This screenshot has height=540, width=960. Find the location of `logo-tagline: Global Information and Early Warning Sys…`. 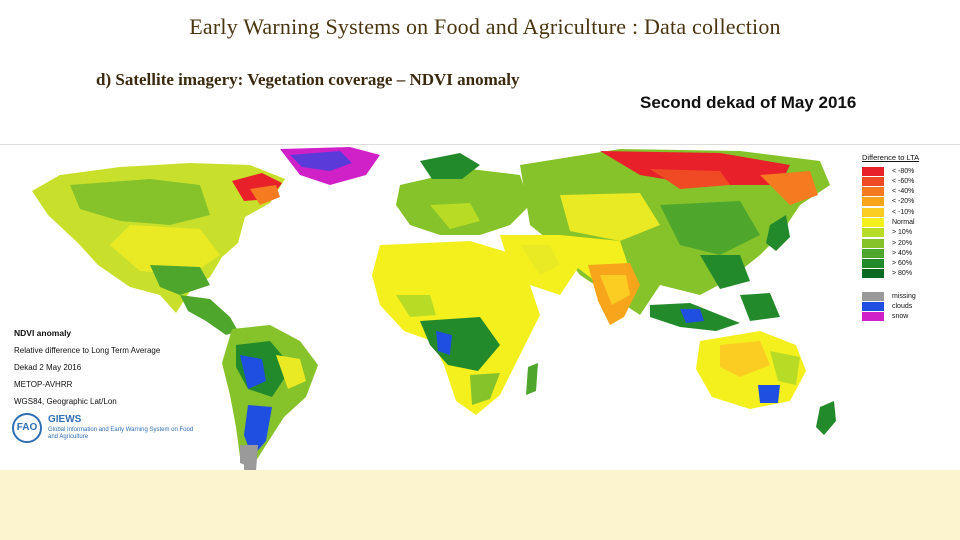

logo-tagline: Global Information and Early Warning Sys… is located at coordinates (121, 433).